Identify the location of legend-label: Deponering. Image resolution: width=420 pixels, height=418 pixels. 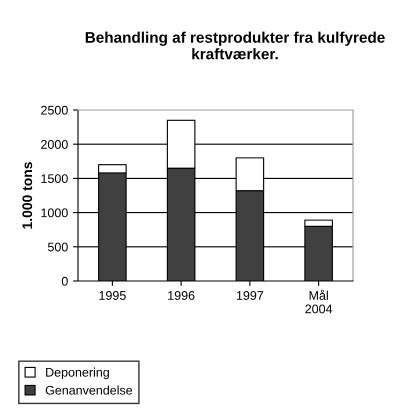
(77, 374).